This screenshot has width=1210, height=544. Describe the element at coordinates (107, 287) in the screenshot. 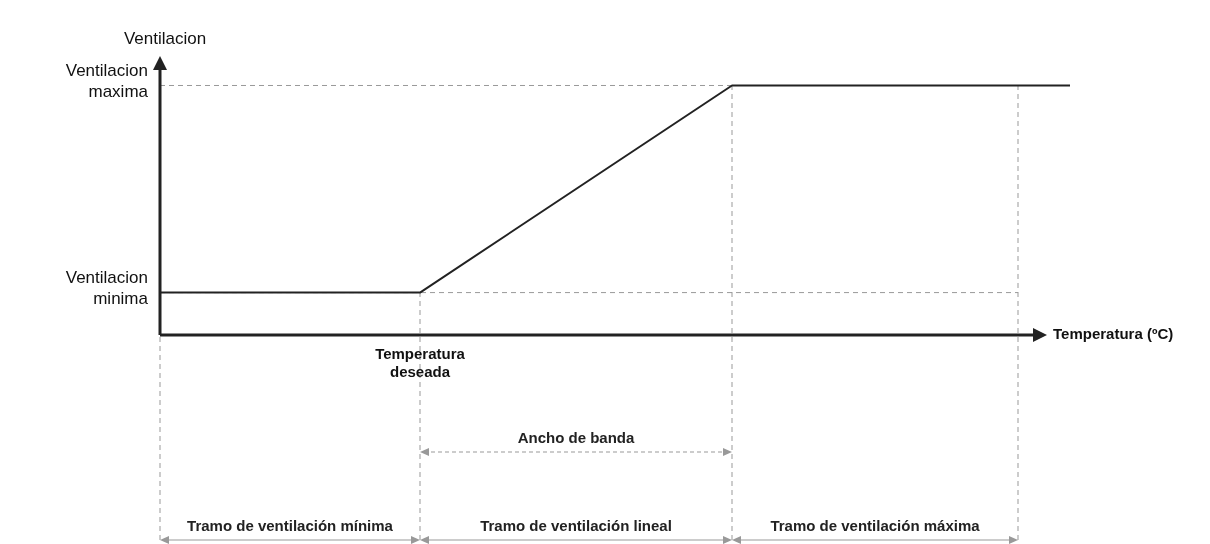

I see `text: Ventilacion minima` at that location.